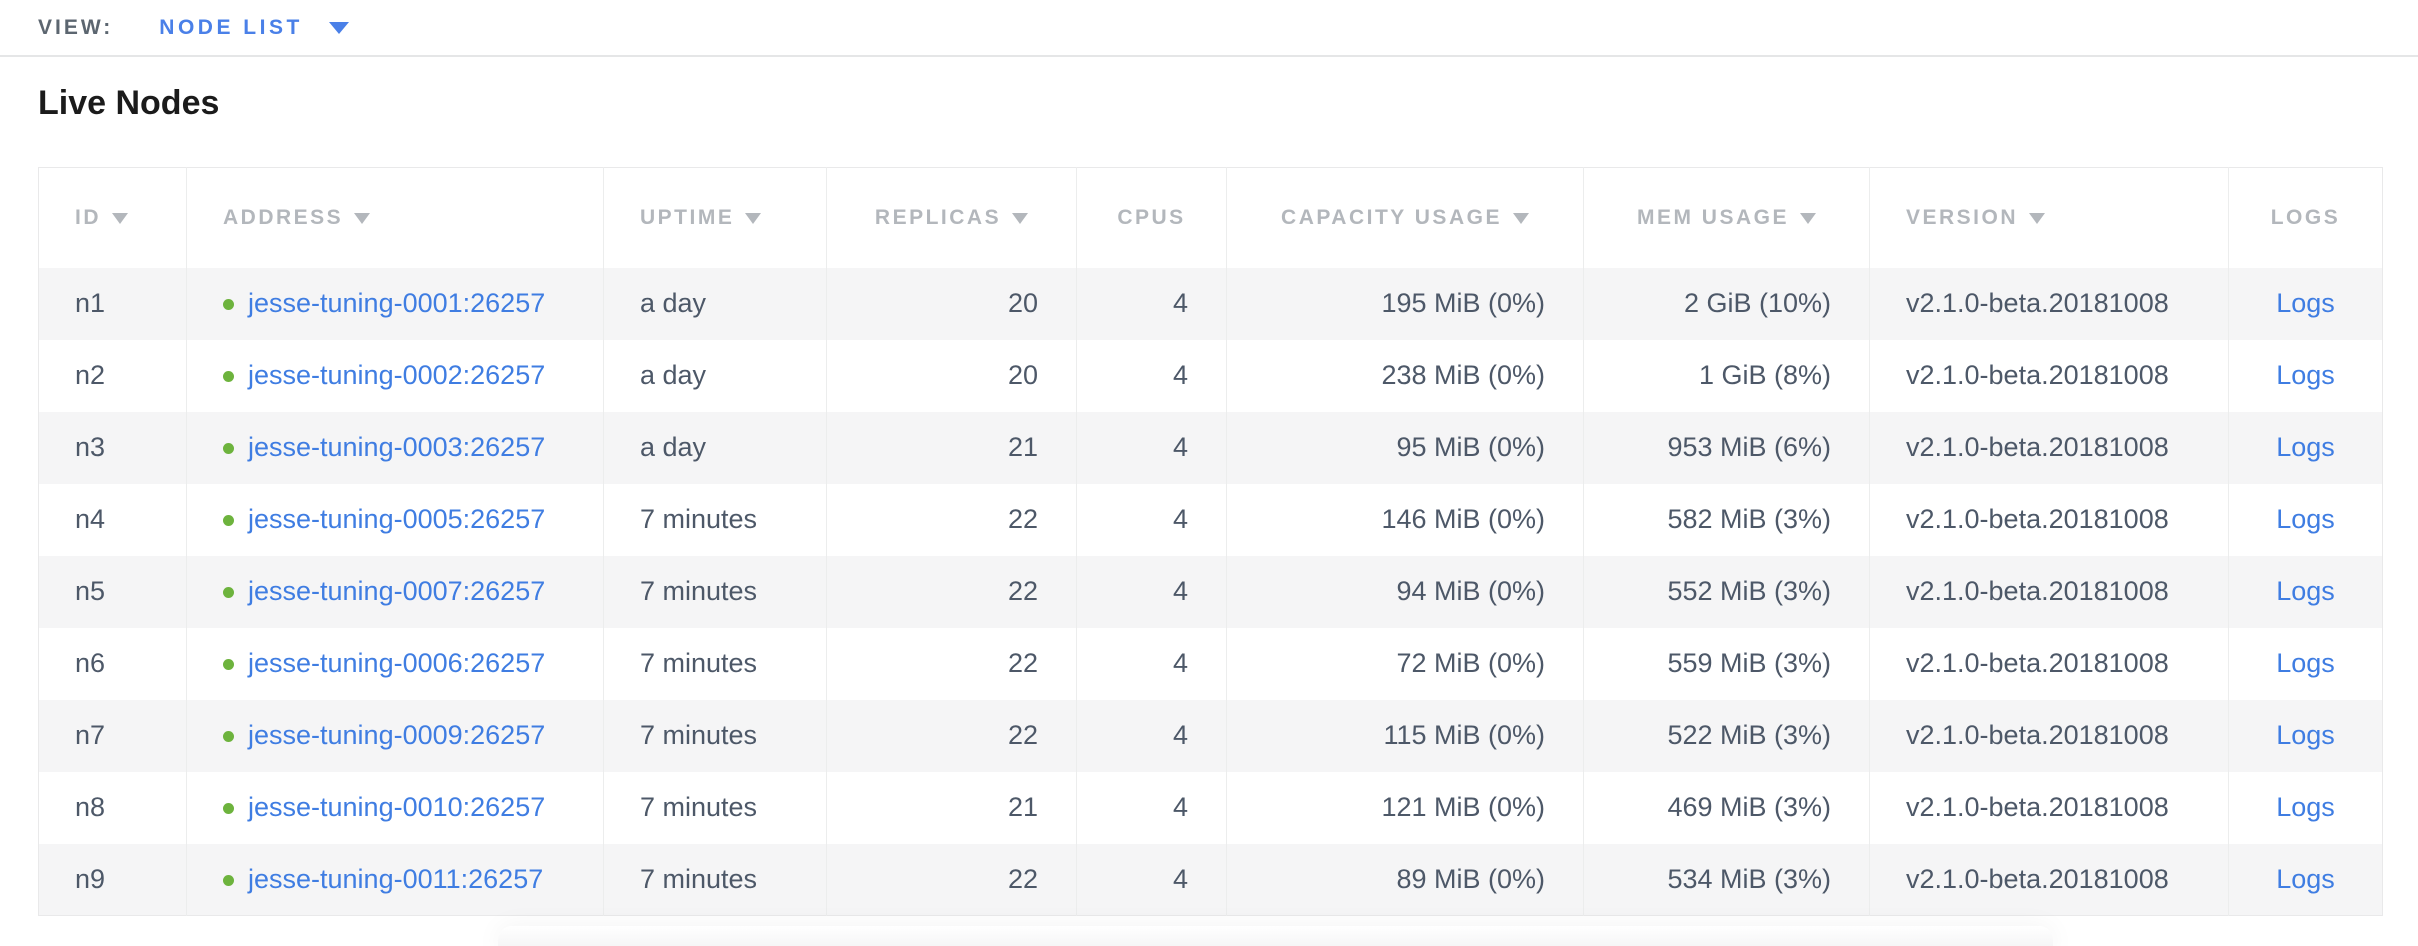 The height and width of the screenshot is (946, 2418). I want to click on mem-cell: 1 GiB (8%), so click(1726, 375).